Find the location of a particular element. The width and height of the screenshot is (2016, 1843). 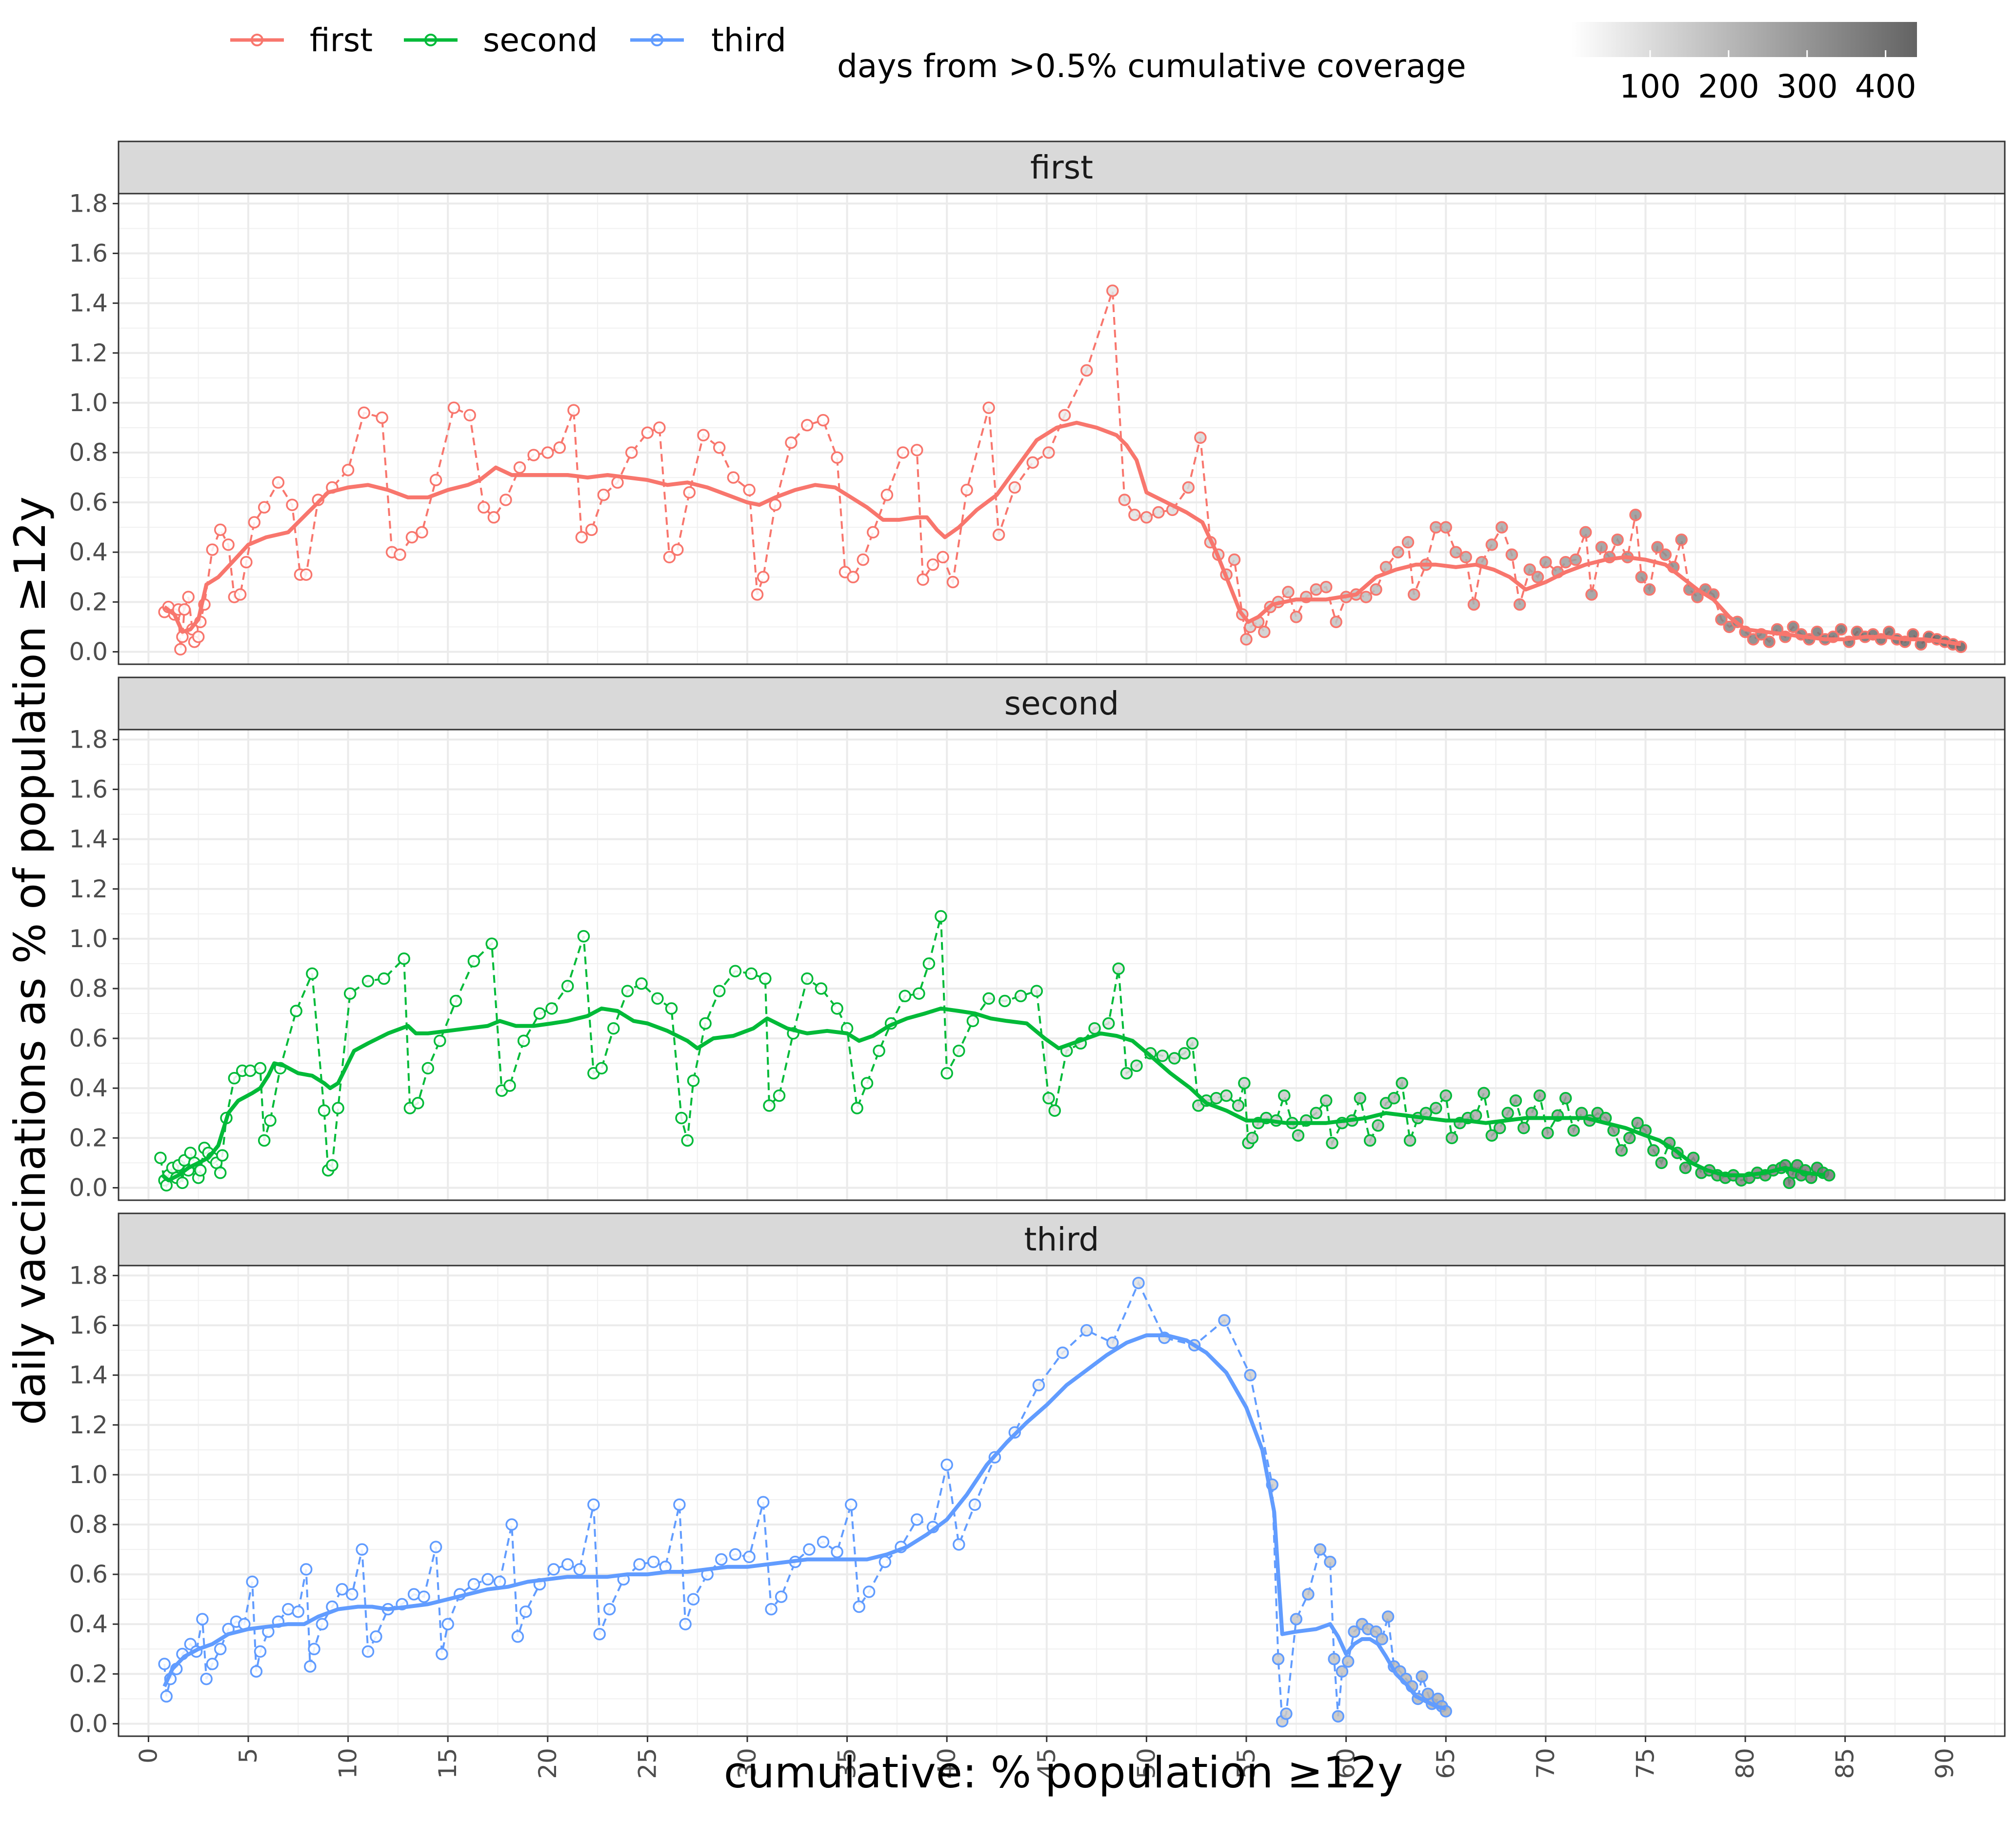

x-tick-label: 15 is located at coordinates (448, 1763).